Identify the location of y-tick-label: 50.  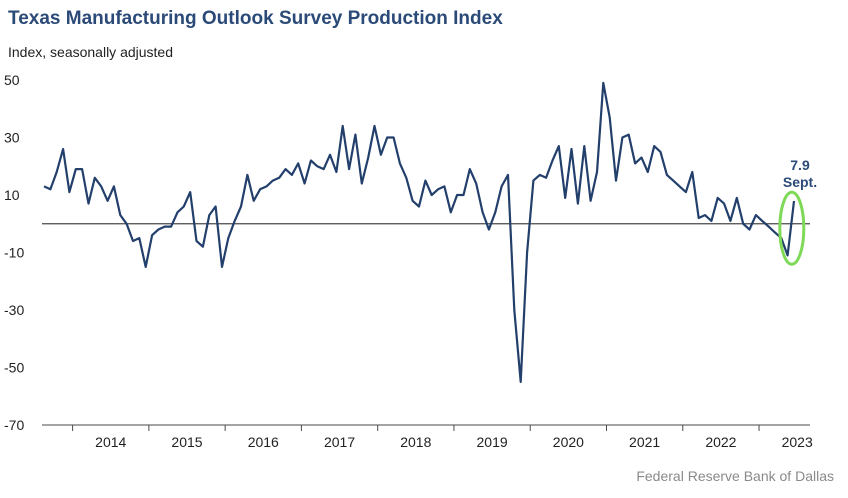
(12, 80).